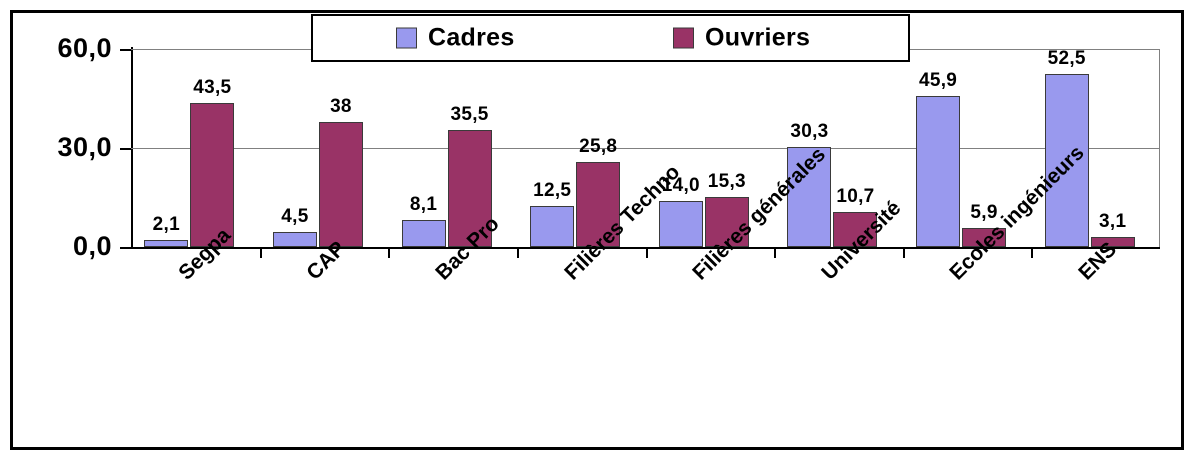 The width and height of the screenshot is (1194, 460). What do you see at coordinates (758, 37) in the screenshot?
I see `legend-label-ouvriers: Ouvriers` at bounding box center [758, 37].